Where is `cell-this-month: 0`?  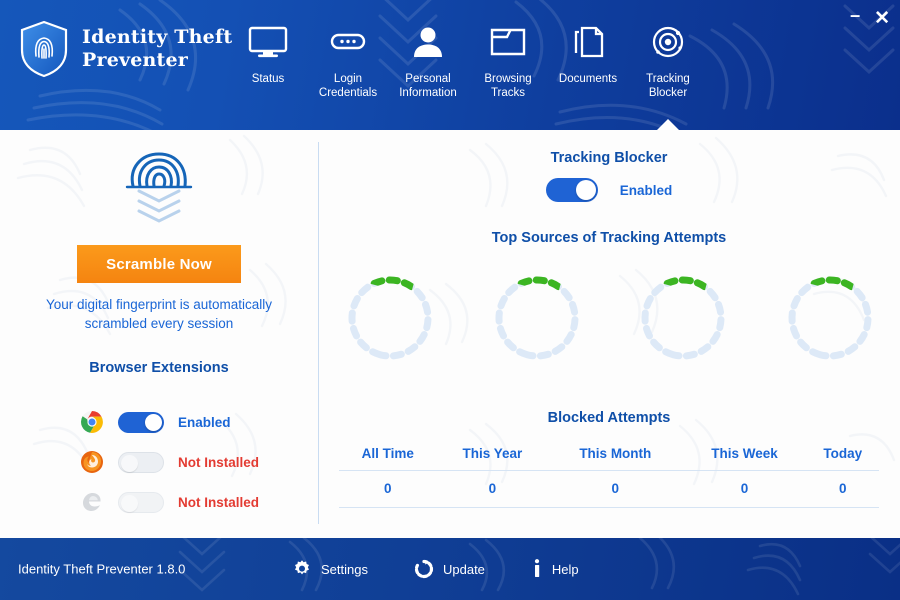
cell-this-month: 0 is located at coordinates (615, 489).